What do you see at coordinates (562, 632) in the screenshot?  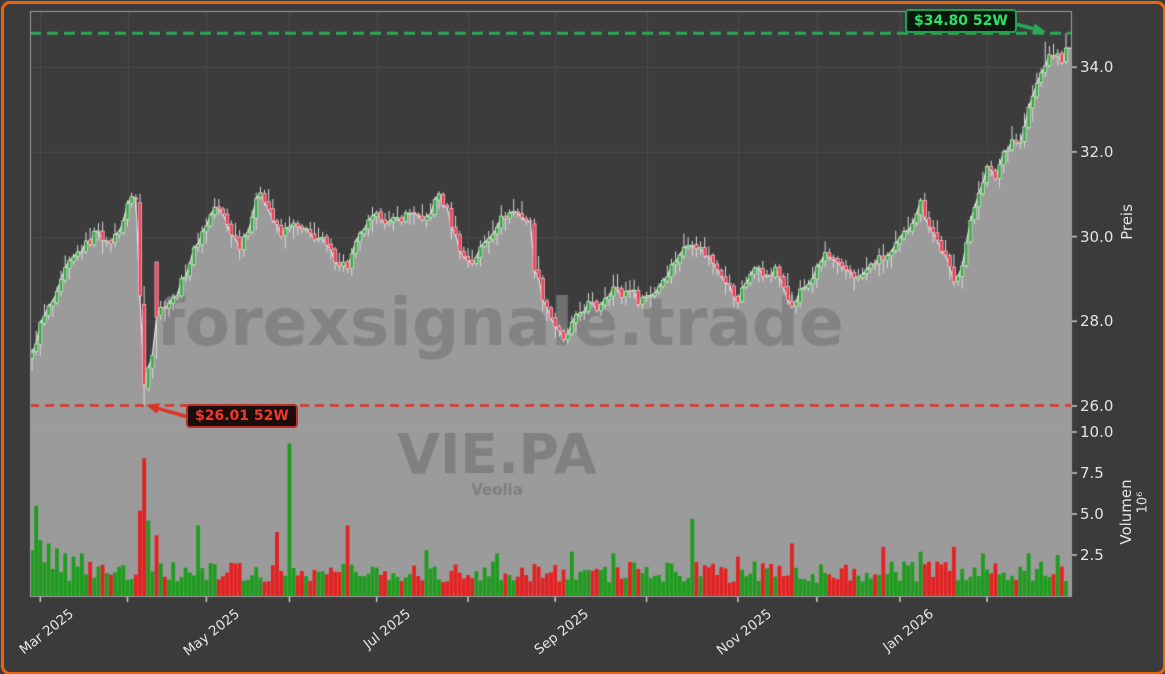 I see `x-tick-label: Sep 2025` at bounding box center [562, 632].